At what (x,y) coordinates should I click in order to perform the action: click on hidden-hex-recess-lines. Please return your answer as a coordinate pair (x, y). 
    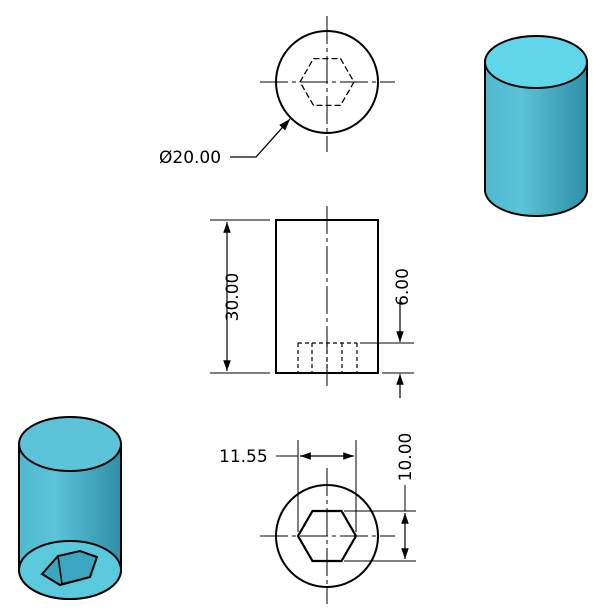
    Looking at the image, I should click on (327, 357).